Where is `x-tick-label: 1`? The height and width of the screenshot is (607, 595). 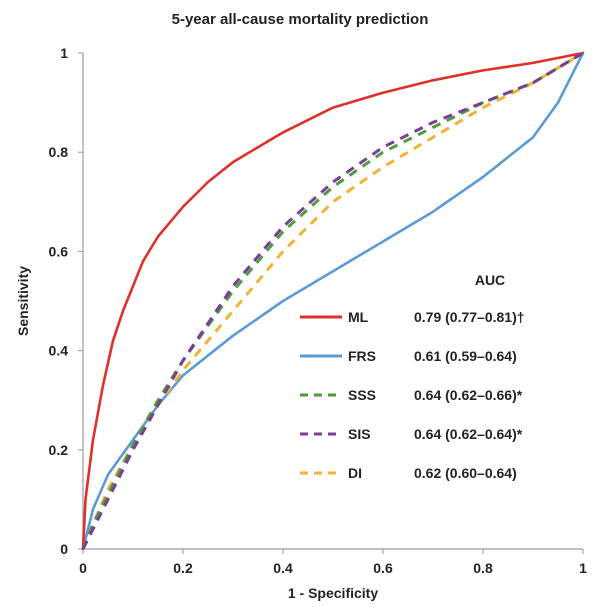 x-tick-label: 1 is located at coordinates (583, 568).